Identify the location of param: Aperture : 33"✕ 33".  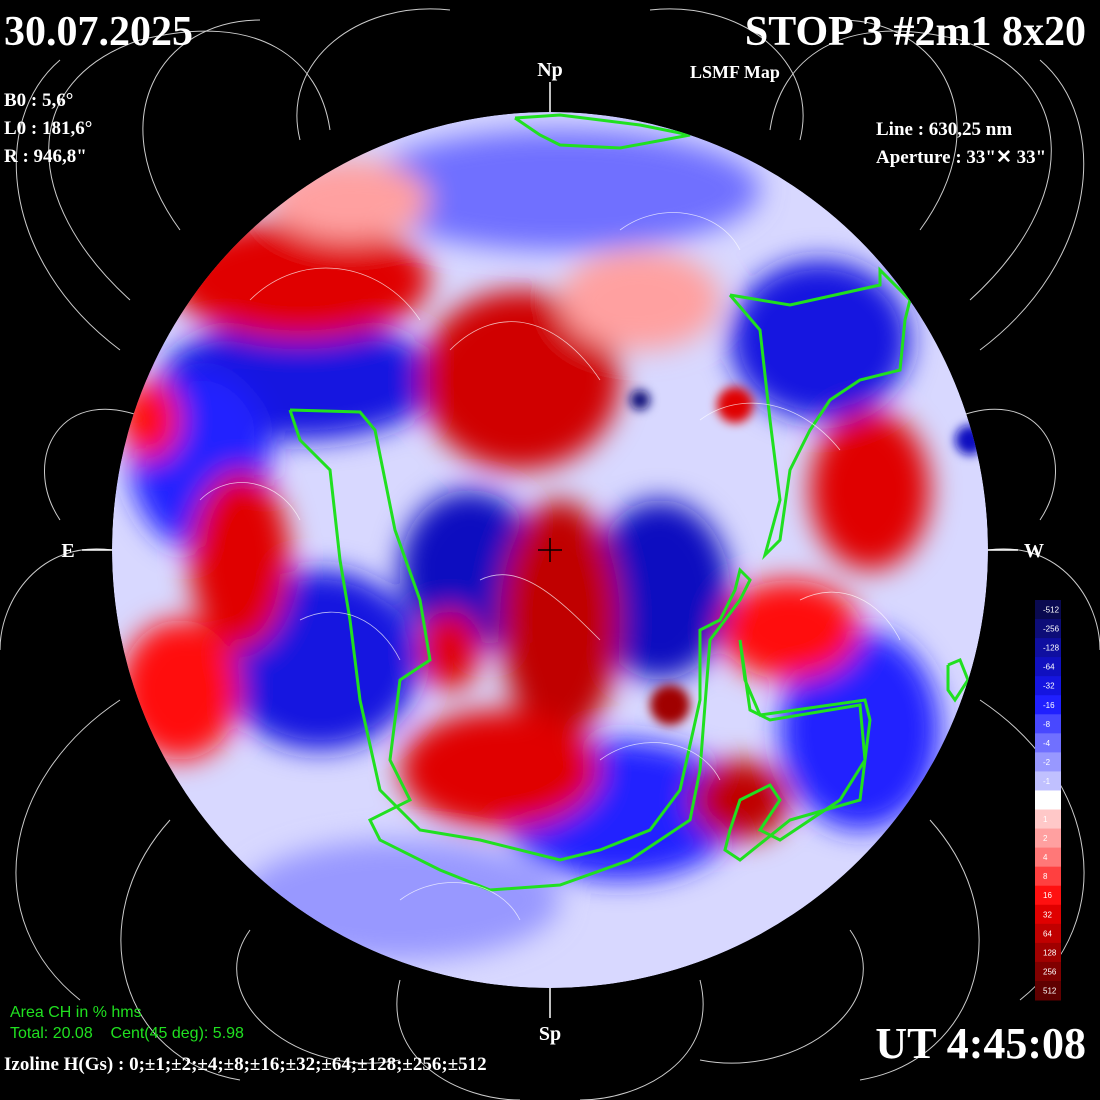
(961, 157).